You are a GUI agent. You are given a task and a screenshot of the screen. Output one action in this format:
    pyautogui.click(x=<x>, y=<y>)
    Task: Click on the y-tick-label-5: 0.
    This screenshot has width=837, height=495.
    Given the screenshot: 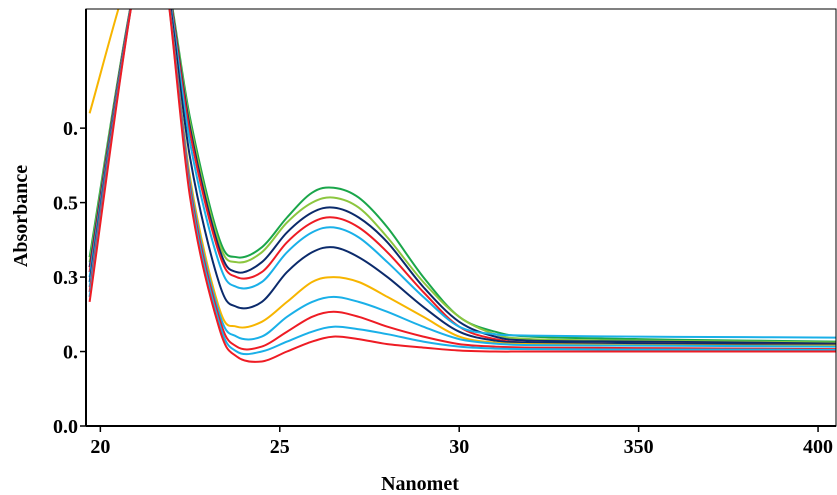 What is the action you would take?
    pyautogui.click(x=70, y=129)
    